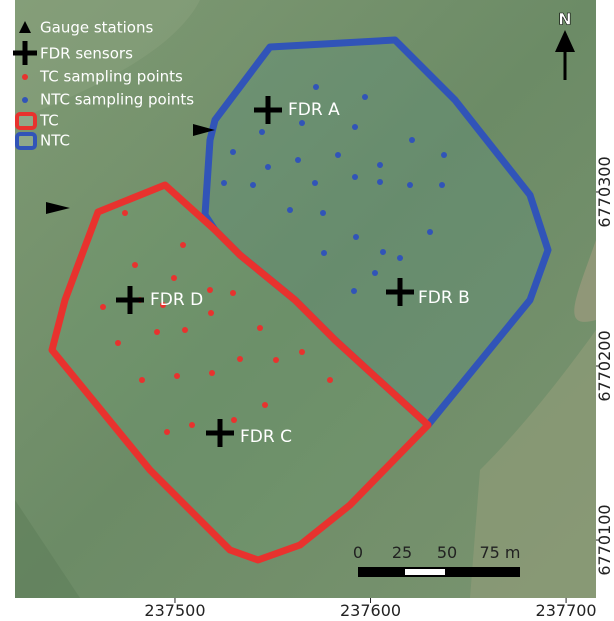 Image resolution: width=614 pixels, height=621 pixels. Describe the element at coordinates (447, 552) in the screenshot. I see `scale-label: 50` at that location.